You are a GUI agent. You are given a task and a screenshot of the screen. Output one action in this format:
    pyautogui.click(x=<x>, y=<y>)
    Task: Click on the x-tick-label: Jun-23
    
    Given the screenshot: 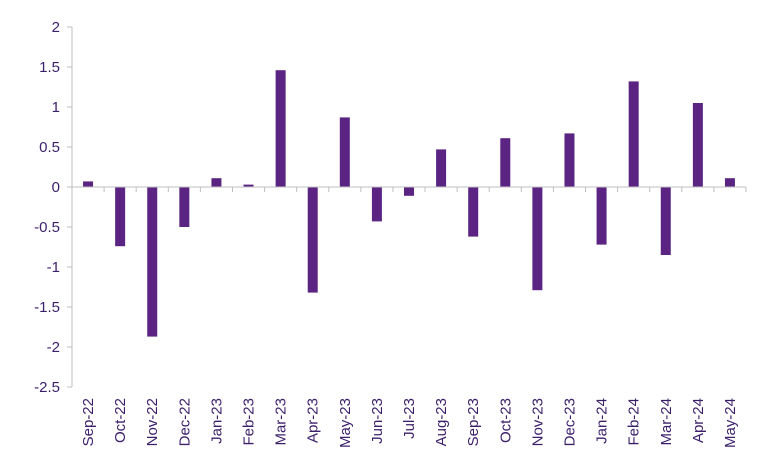 What is the action you would take?
    pyautogui.click(x=377, y=421)
    